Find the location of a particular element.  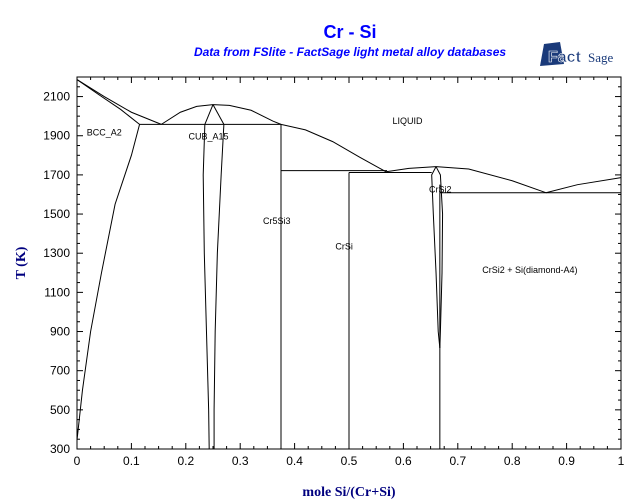

region-label: BCC_A2 is located at coordinates (104, 133).